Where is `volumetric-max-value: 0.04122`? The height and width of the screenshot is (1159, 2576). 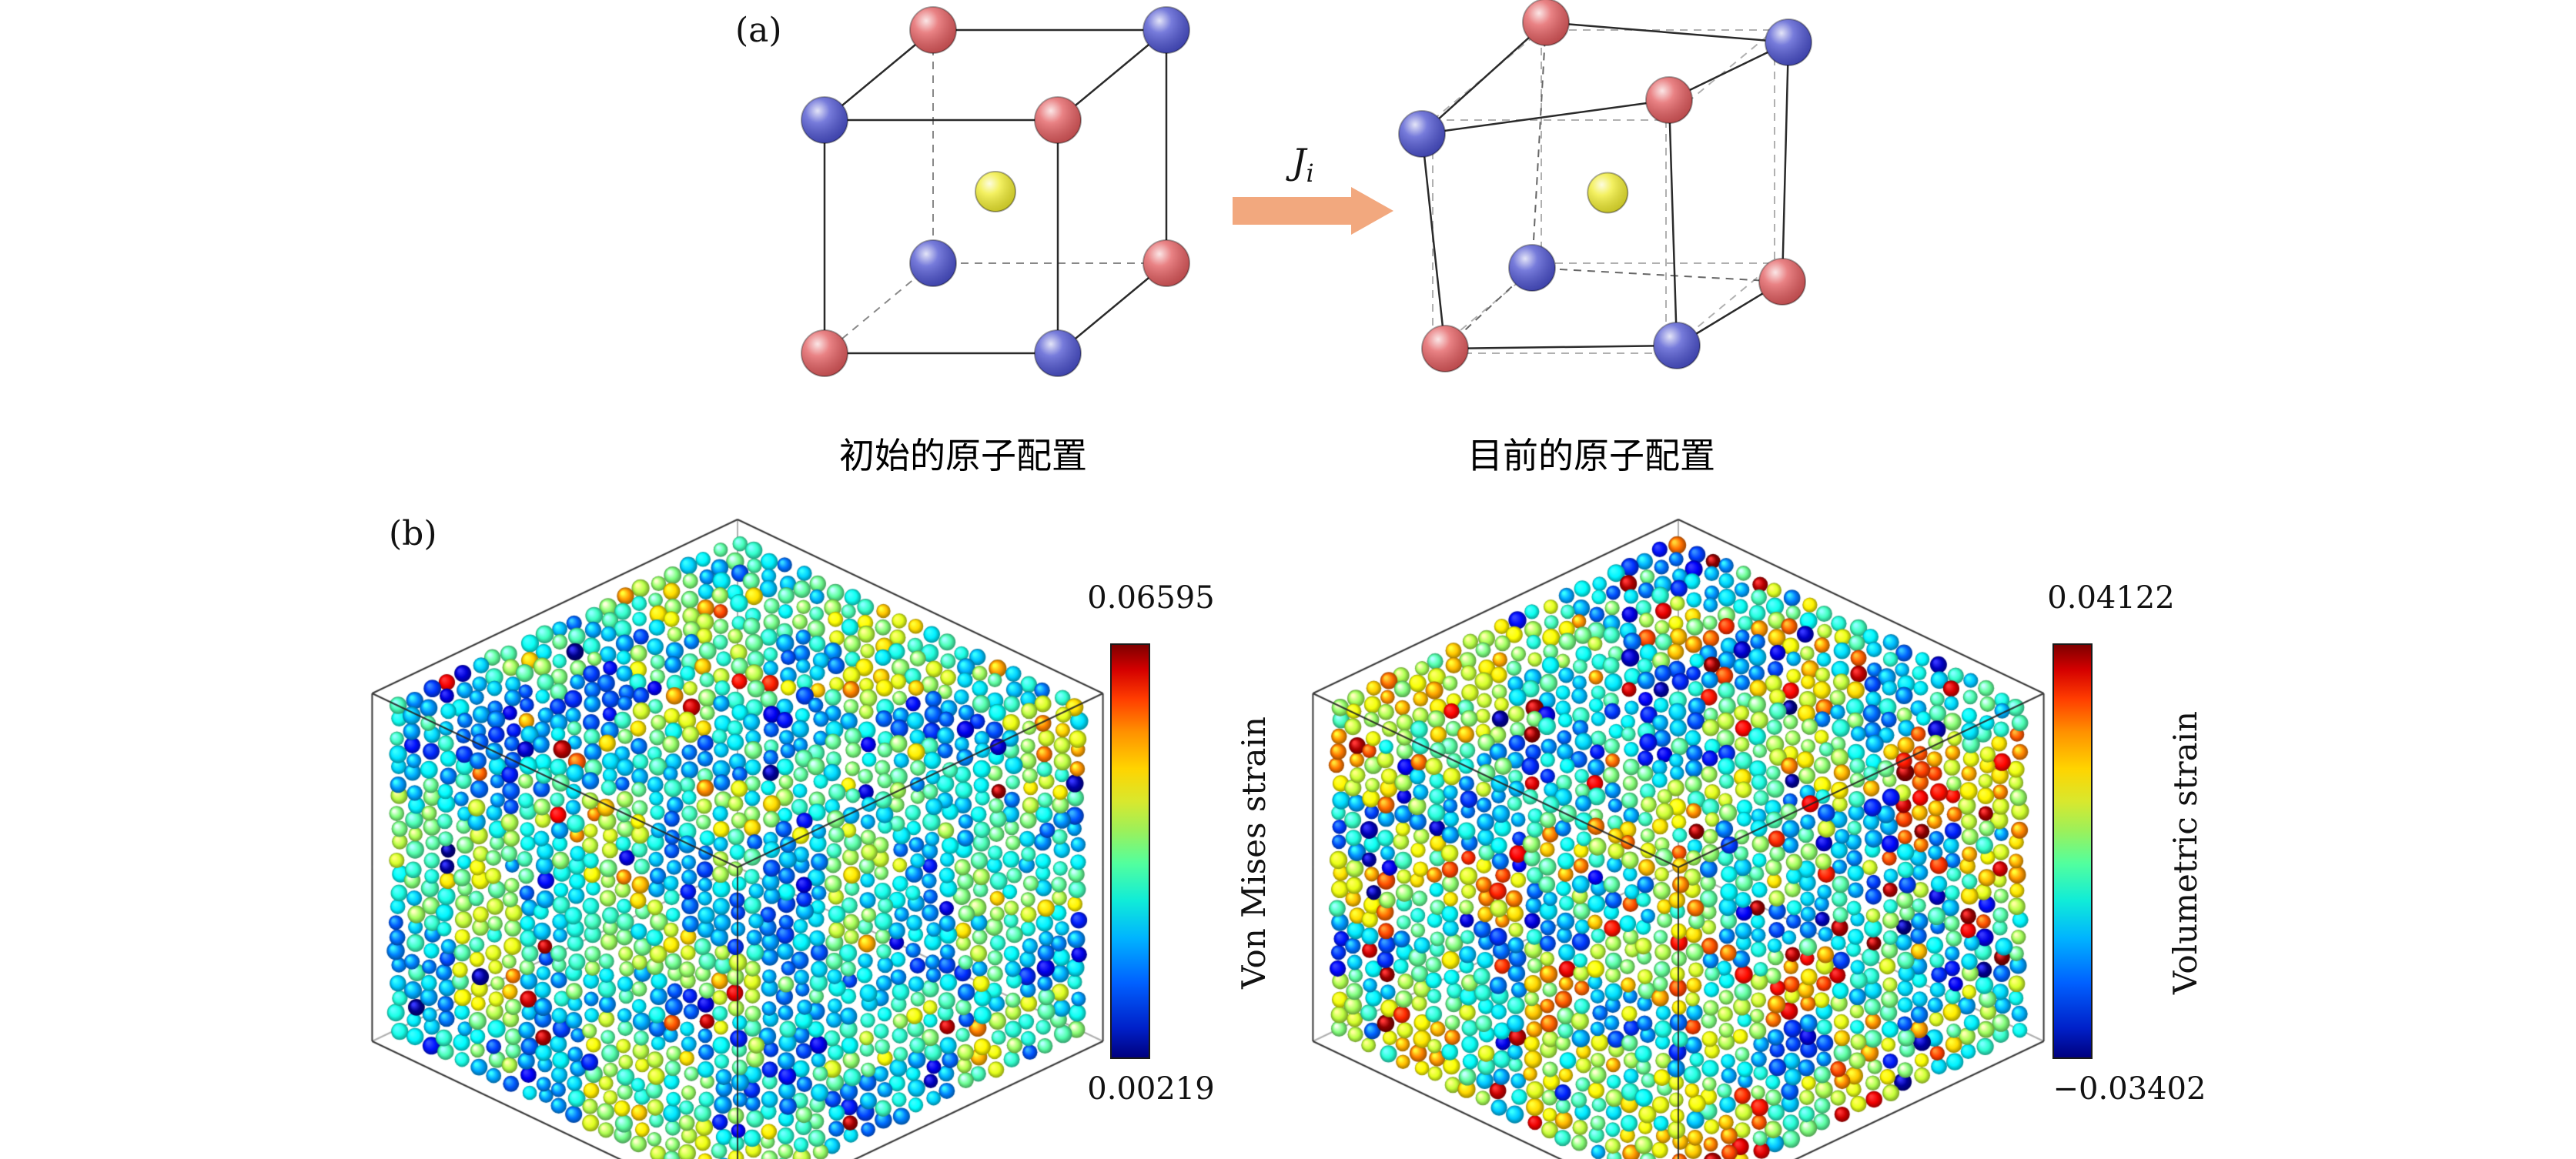
volumetric-max-value: 0.04122 is located at coordinates (2111, 598).